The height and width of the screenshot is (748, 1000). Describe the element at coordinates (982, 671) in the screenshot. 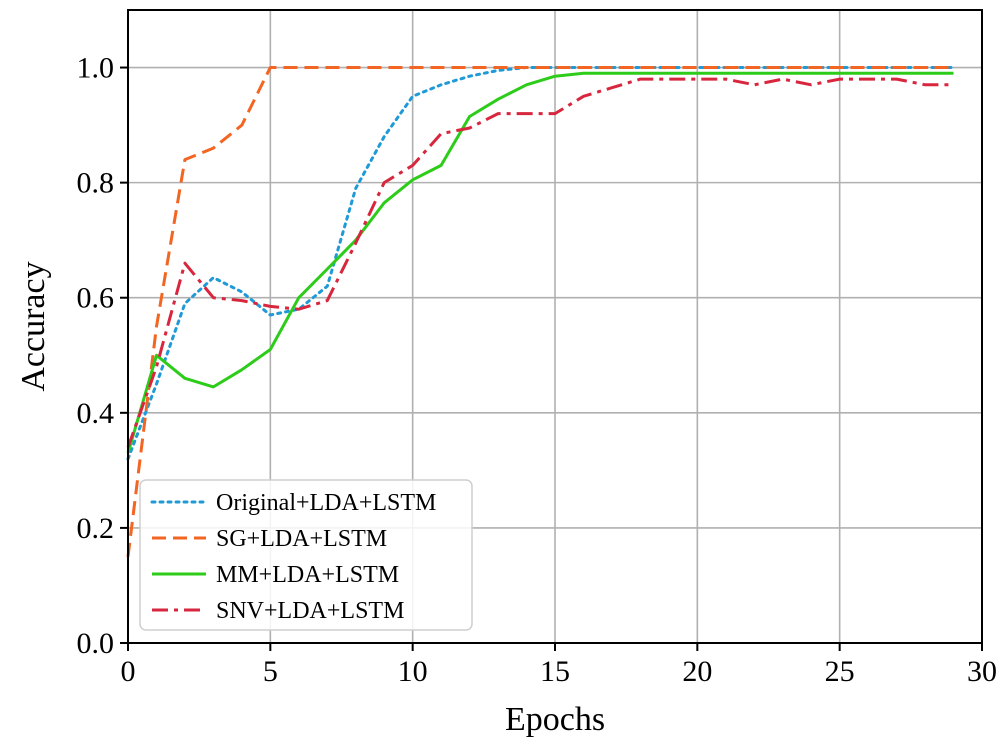

I see `x-tick-label: 30` at that location.